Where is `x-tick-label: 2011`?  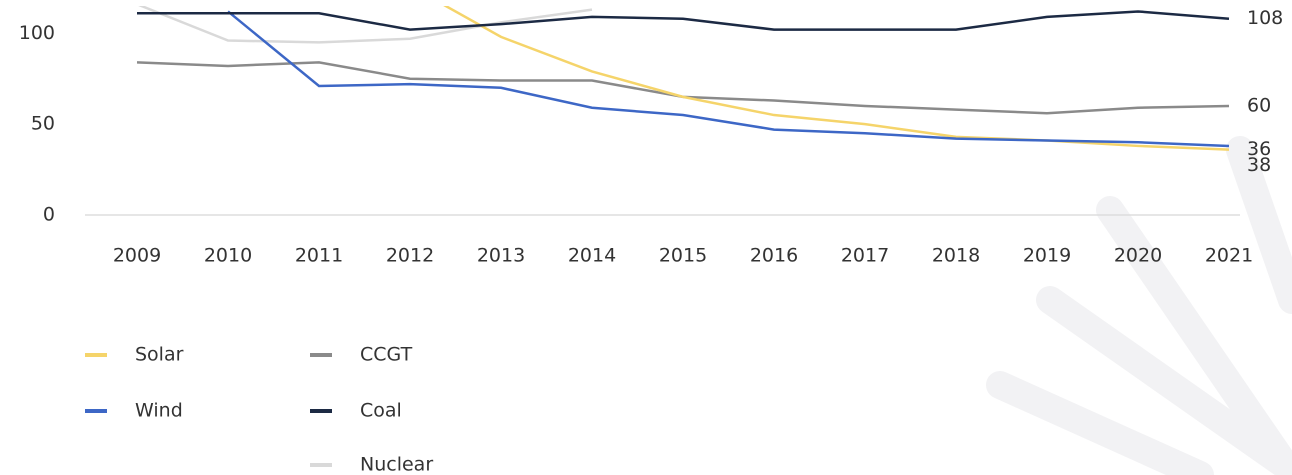
x-tick-label: 2011 is located at coordinates (319, 256).